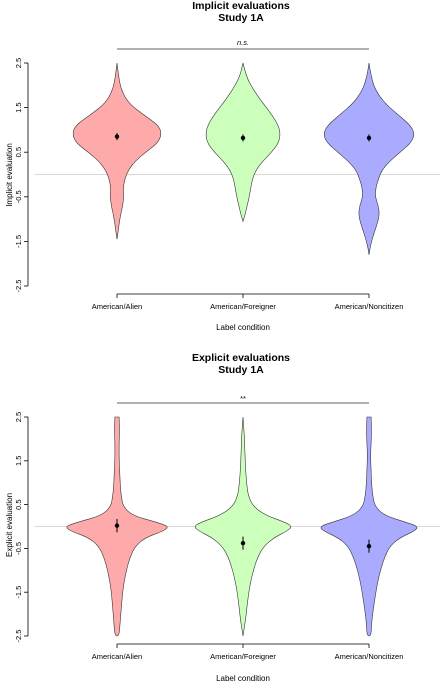 This screenshot has width=448, height=685. Describe the element at coordinates (9, 525) in the screenshot. I see `y-axis-title: Explicit evaluation` at that location.